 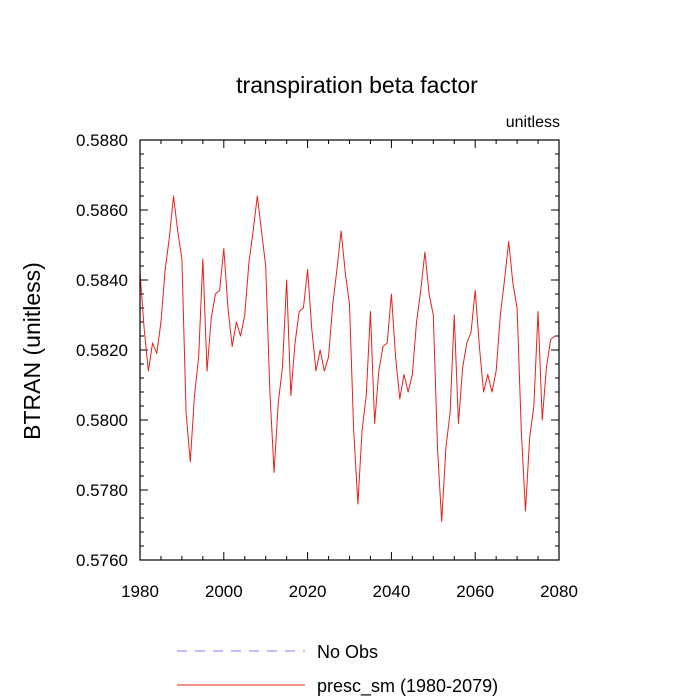 I want to click on y-tick-label: 0.5840, so click(x=102, y=280).